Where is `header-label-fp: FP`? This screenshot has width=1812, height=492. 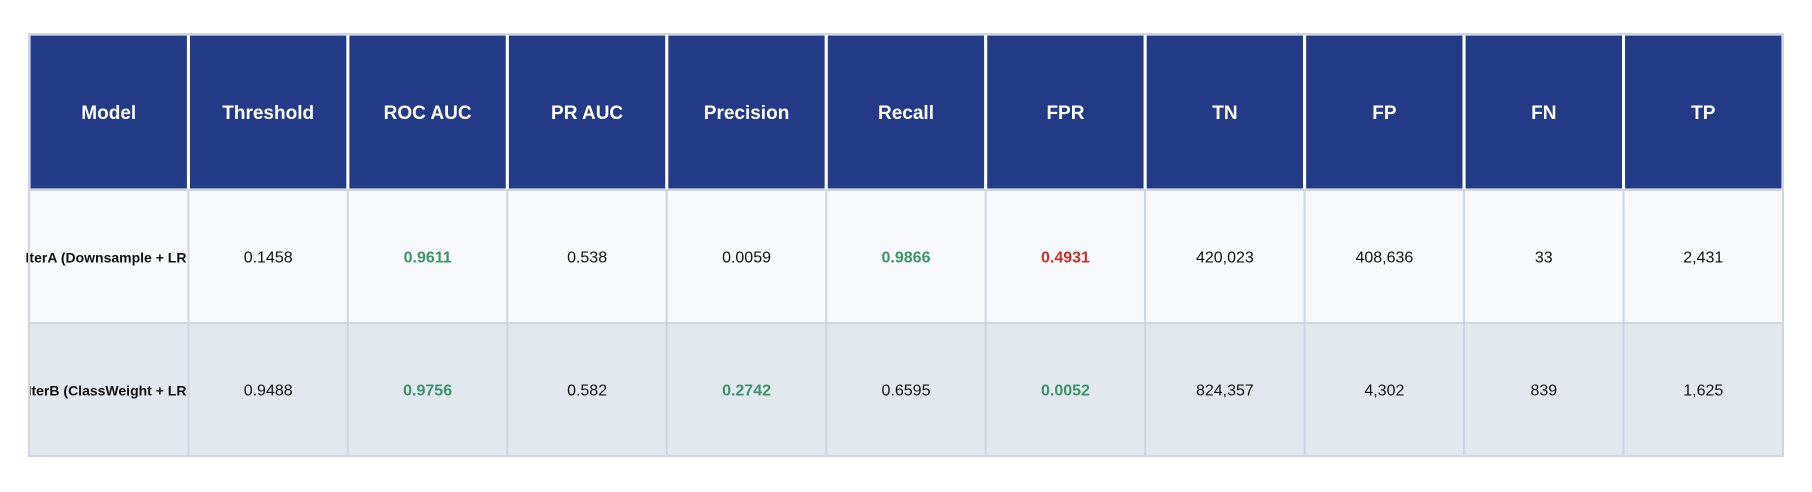 header-label-fp: FP is located at coordinates (1384, 113).